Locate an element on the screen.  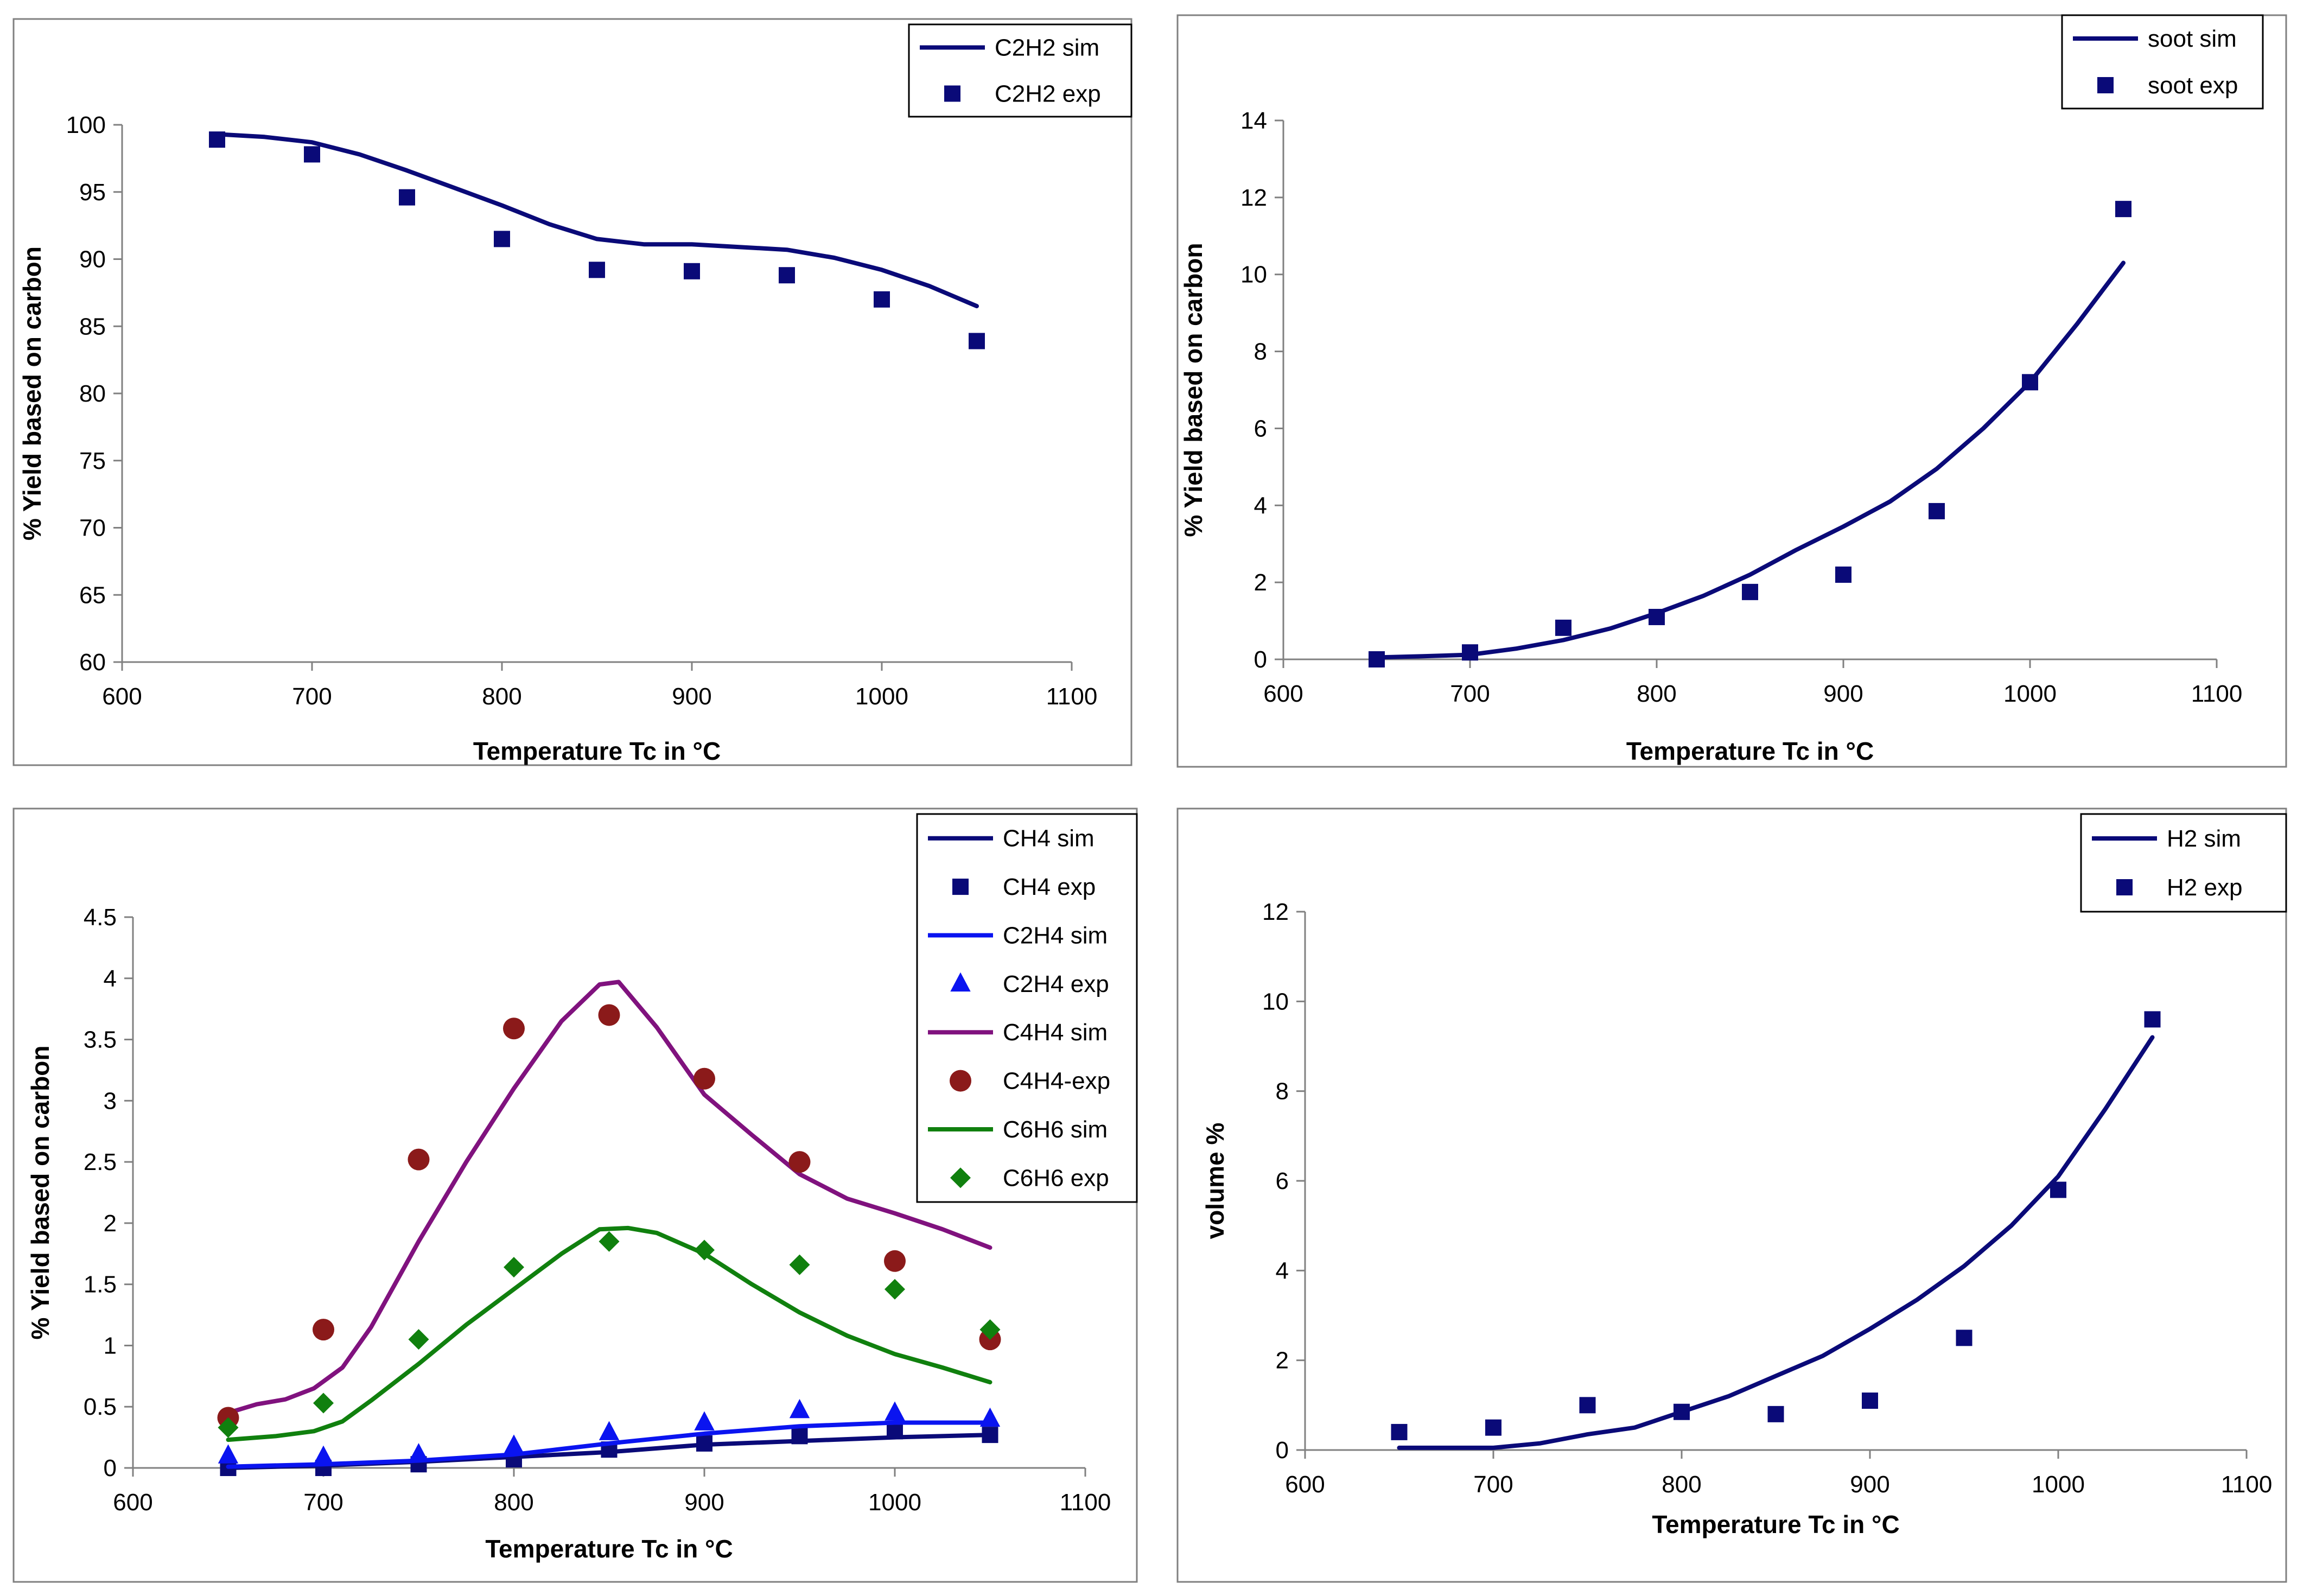
y-tick-label: 4 is located at coordinates (110, 978).